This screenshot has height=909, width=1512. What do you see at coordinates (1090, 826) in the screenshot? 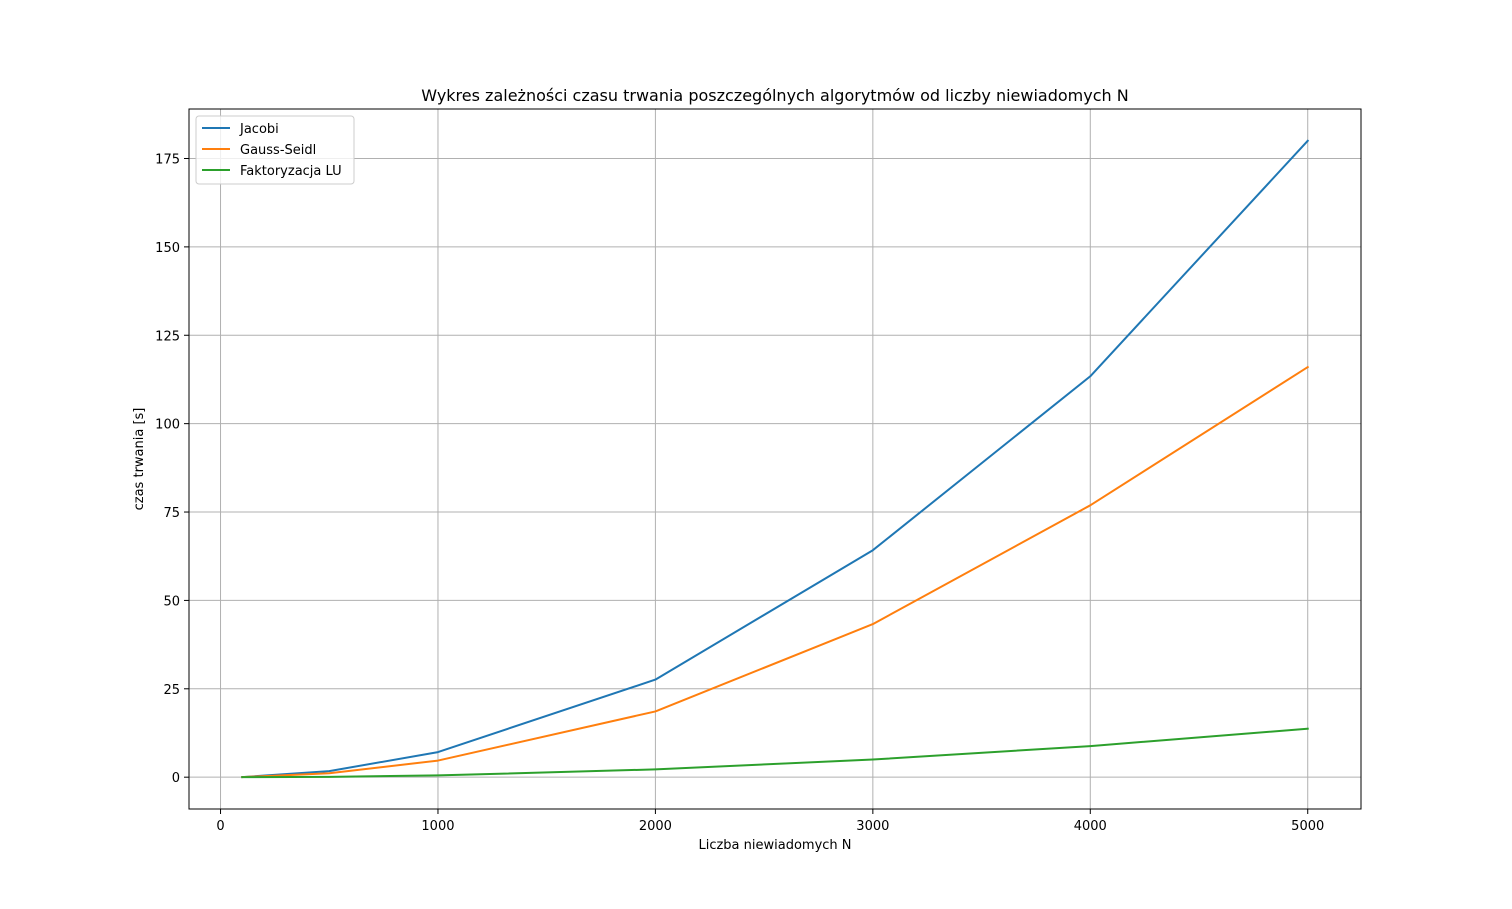
I see `x-tick-label: 4000` at bounding box center [1090, 826].